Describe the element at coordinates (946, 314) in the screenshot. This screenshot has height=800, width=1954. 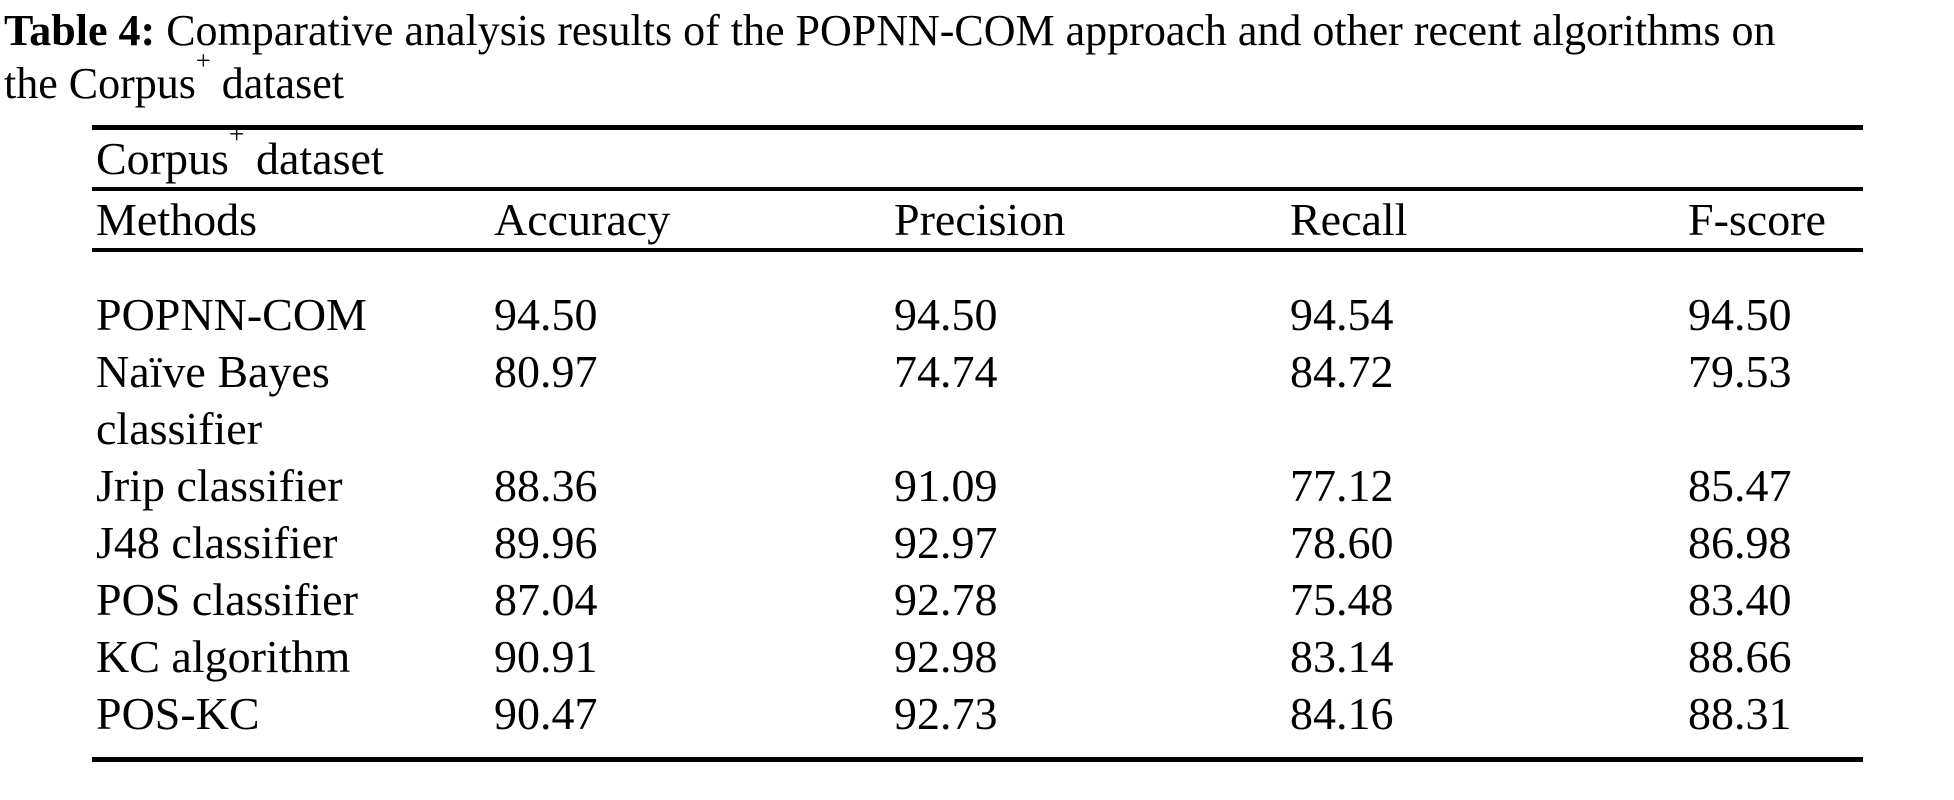
I see `cell-precision: 94.50` at that location.